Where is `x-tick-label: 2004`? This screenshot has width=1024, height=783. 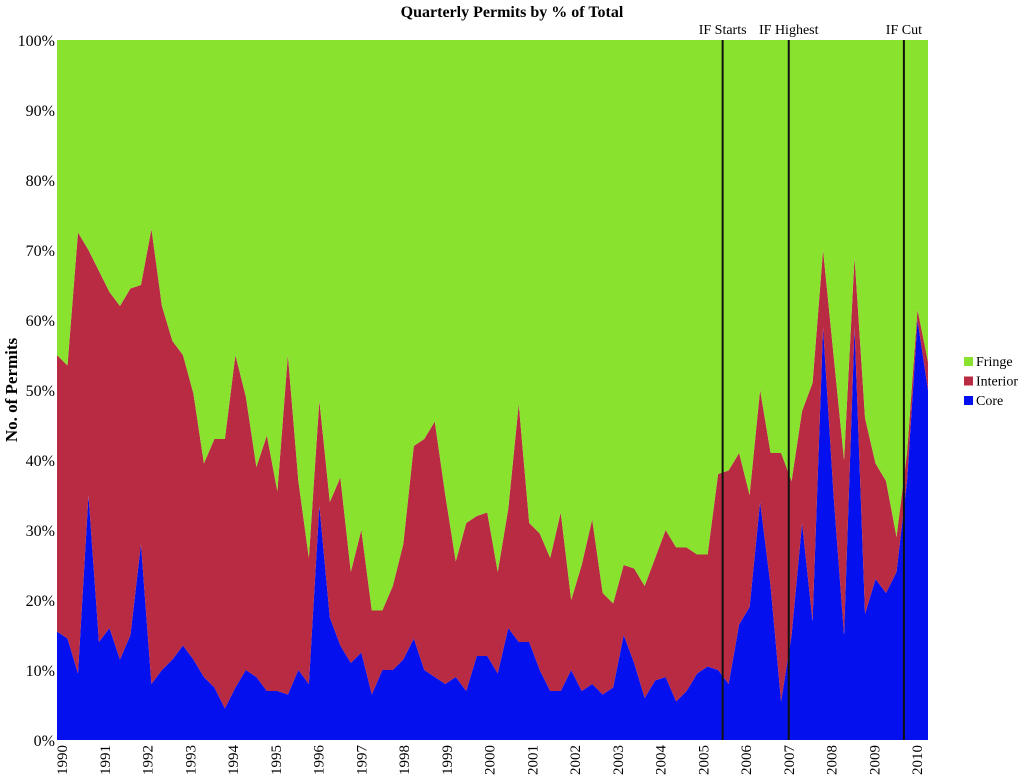 x-tick-label: 2004 is located at coordinates (662, 760).